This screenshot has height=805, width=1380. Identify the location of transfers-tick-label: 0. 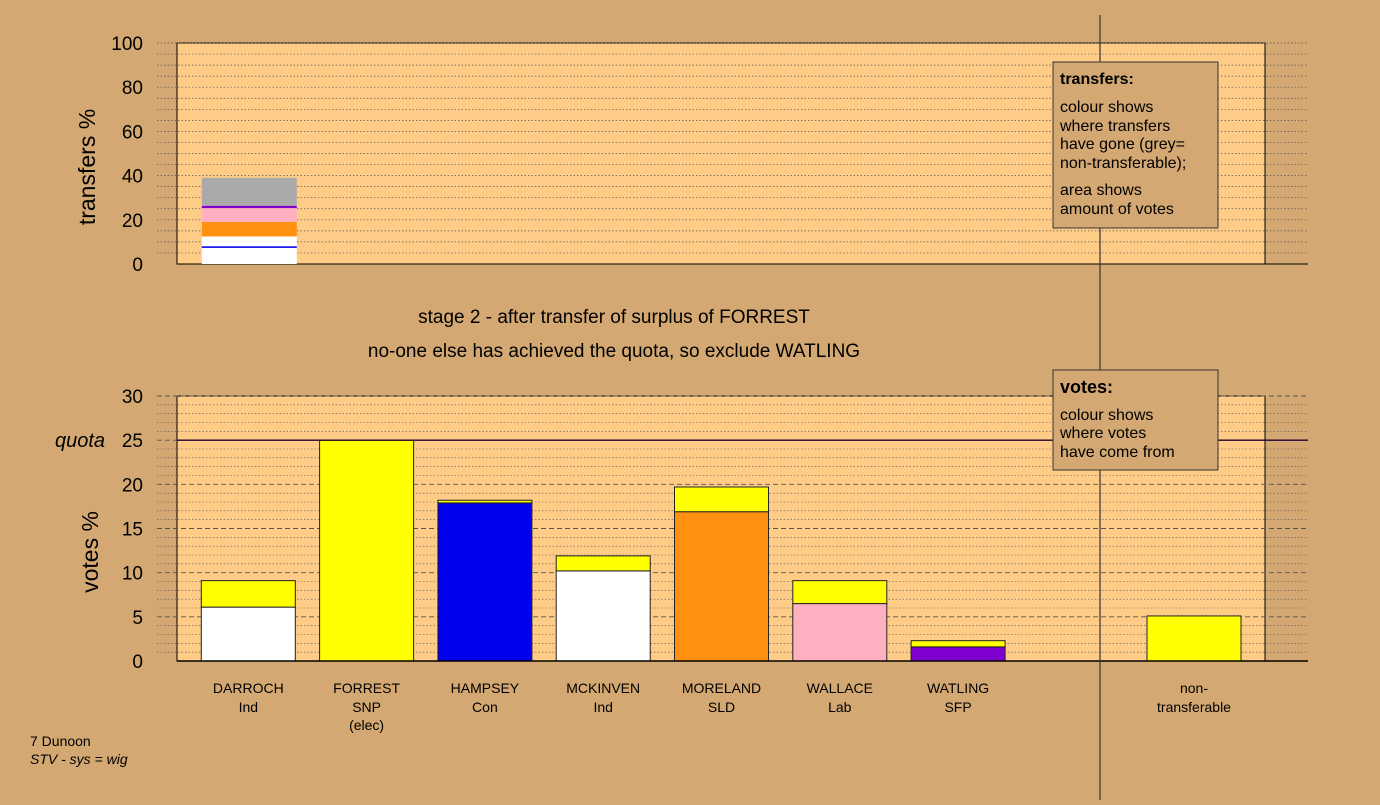
(137, 265).